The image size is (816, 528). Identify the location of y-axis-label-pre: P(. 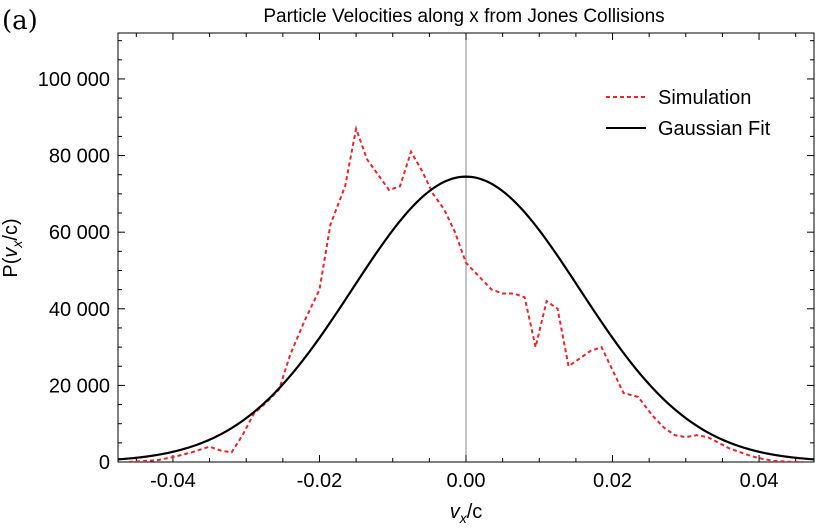
(11, 267).